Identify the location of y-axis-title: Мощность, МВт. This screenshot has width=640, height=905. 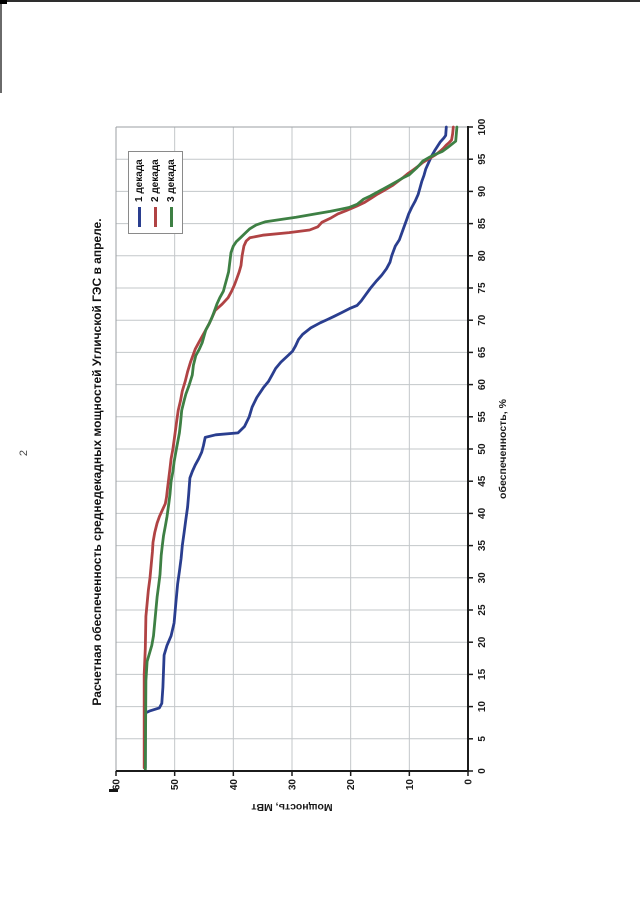
(291, 807).